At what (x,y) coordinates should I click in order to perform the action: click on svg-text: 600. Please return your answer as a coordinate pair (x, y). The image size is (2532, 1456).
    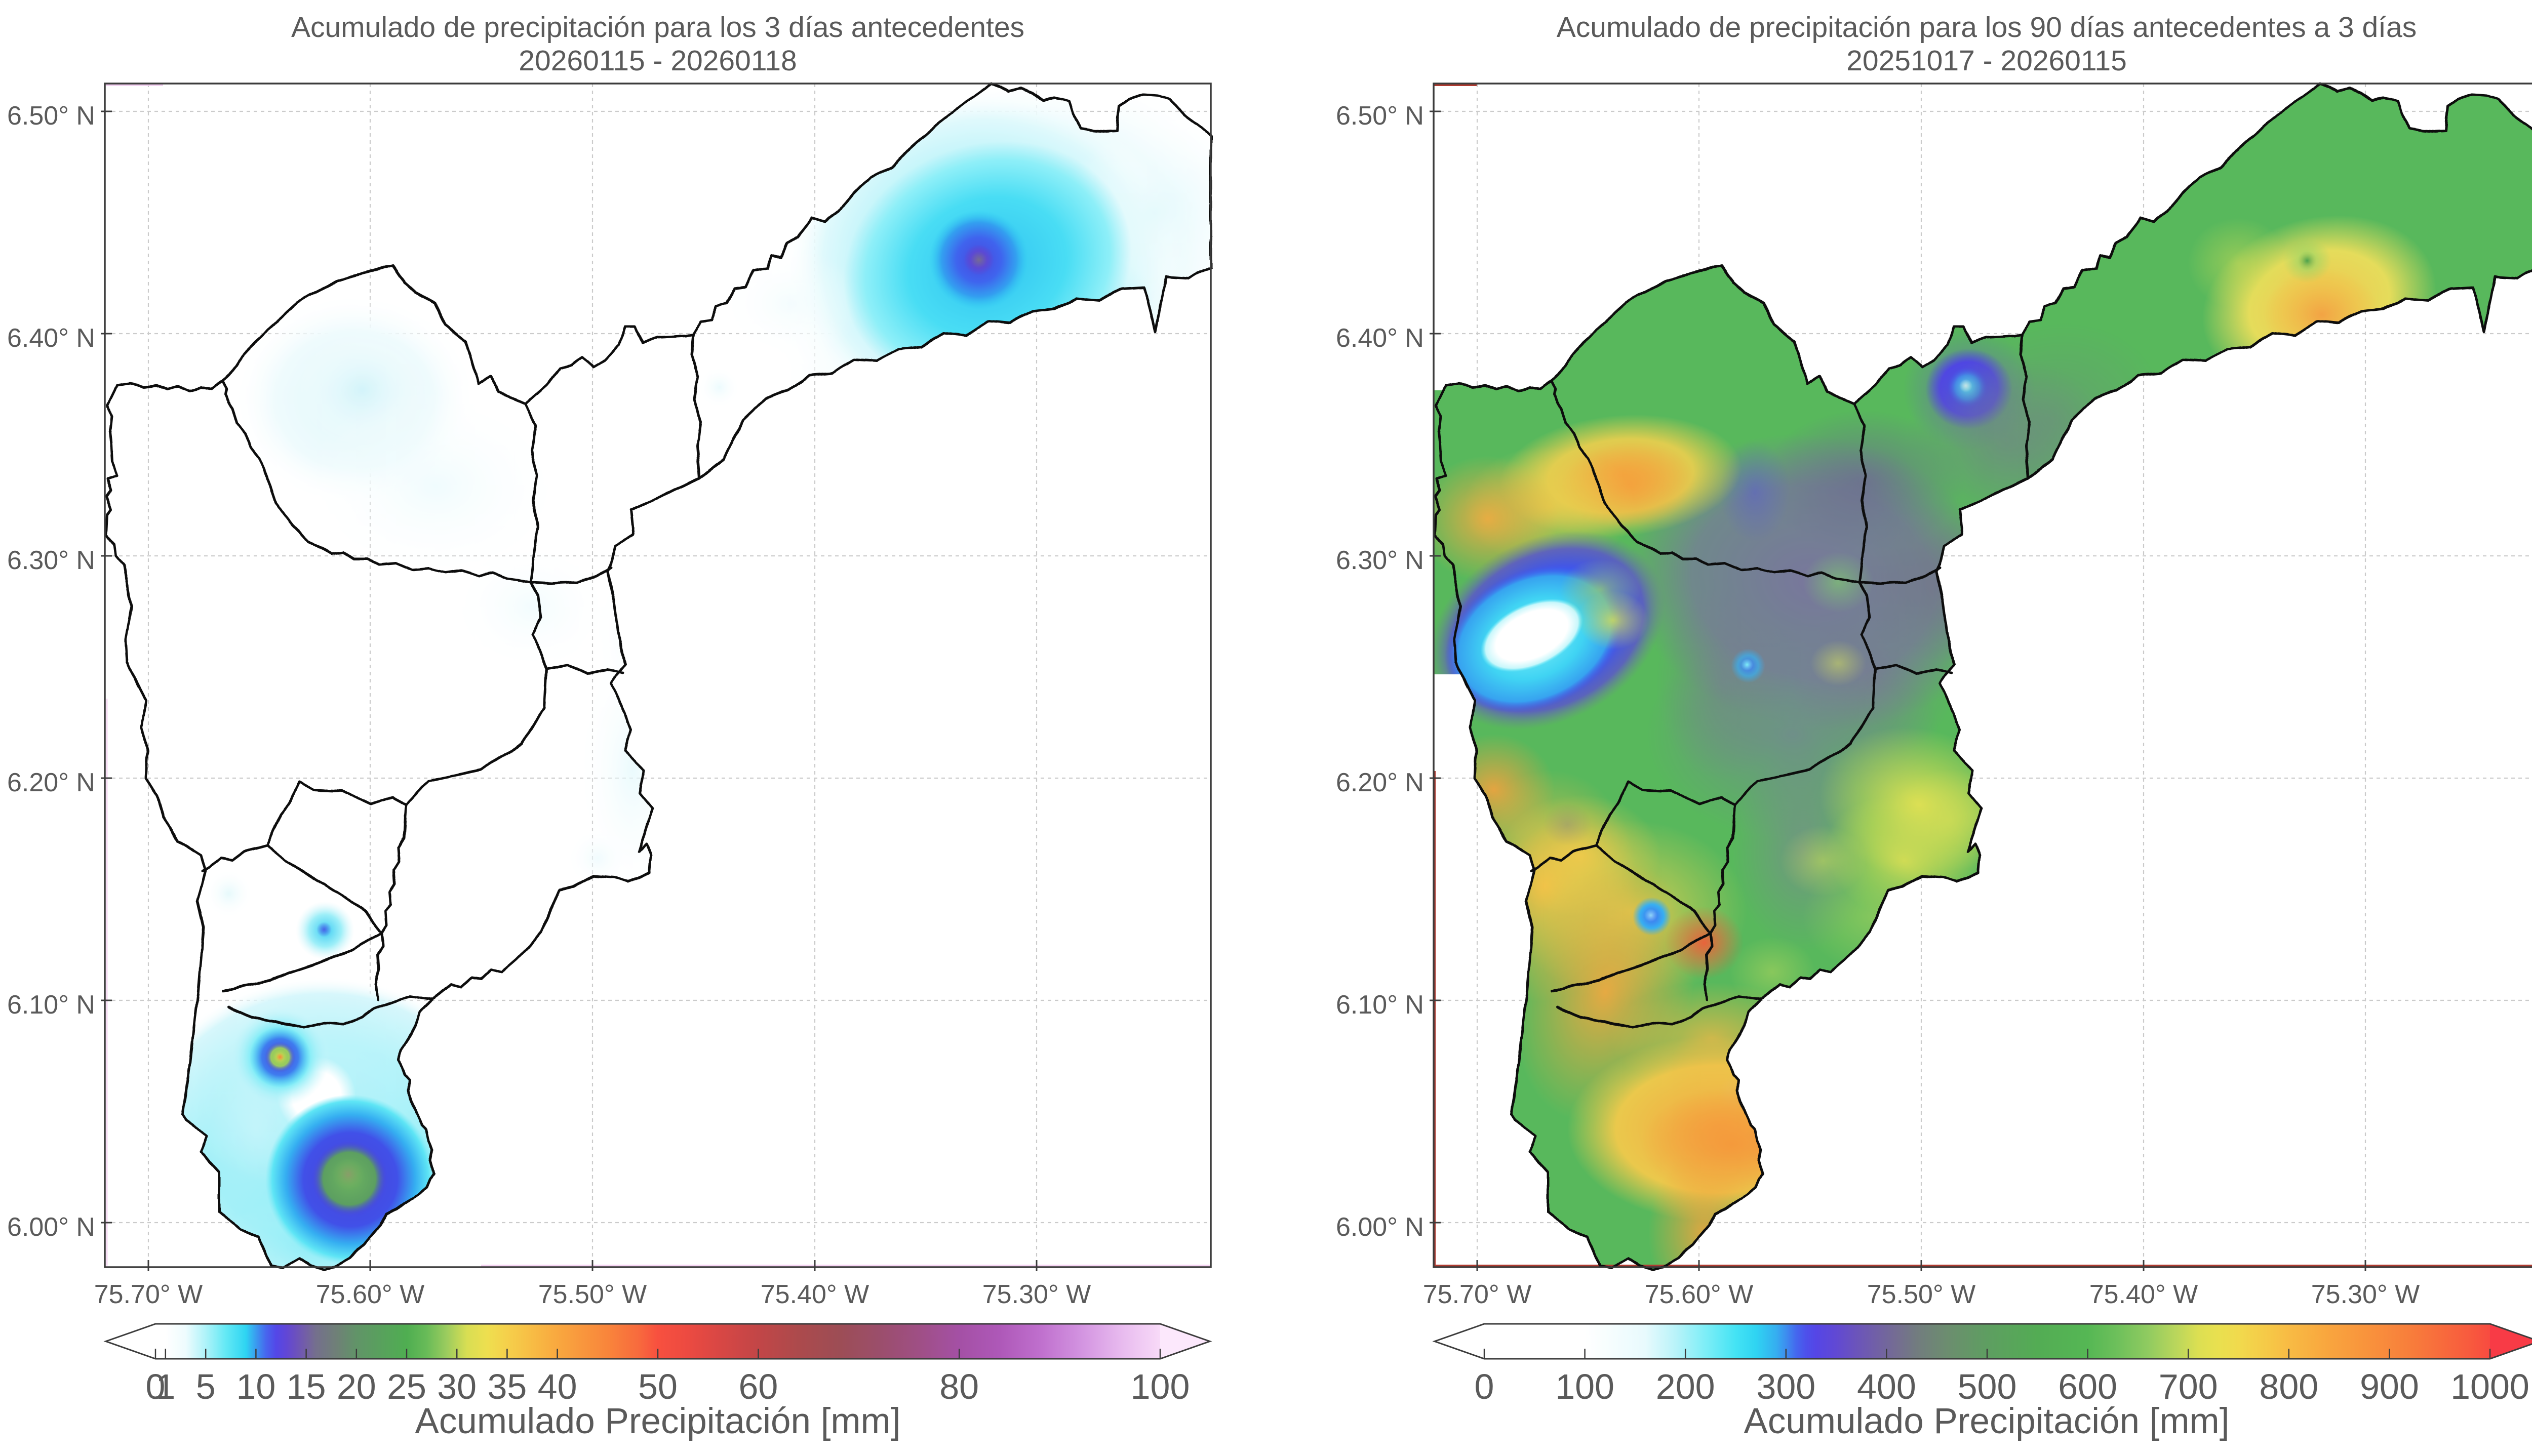
    Looking at the image, I should click on (2087, 1386).